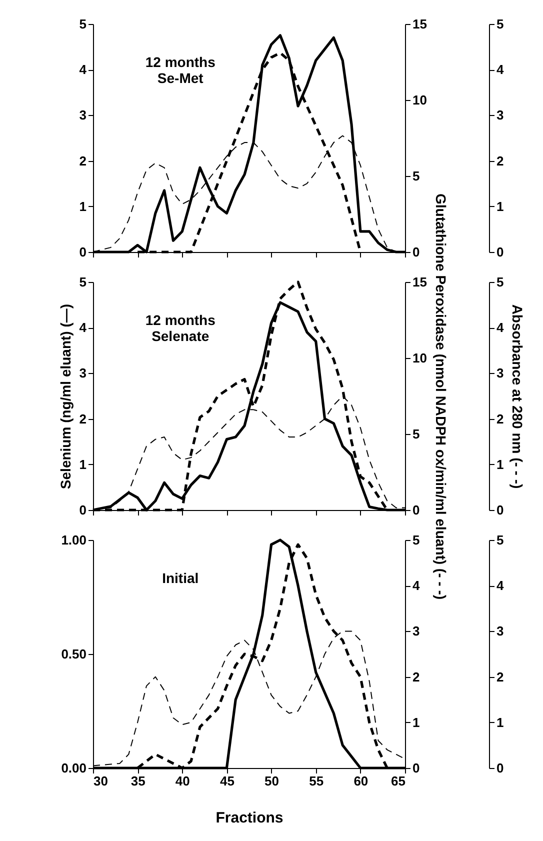  Describe the element at coordinates (227, 781) in the screenshot. I see `x-tick-label: 45` at that location.